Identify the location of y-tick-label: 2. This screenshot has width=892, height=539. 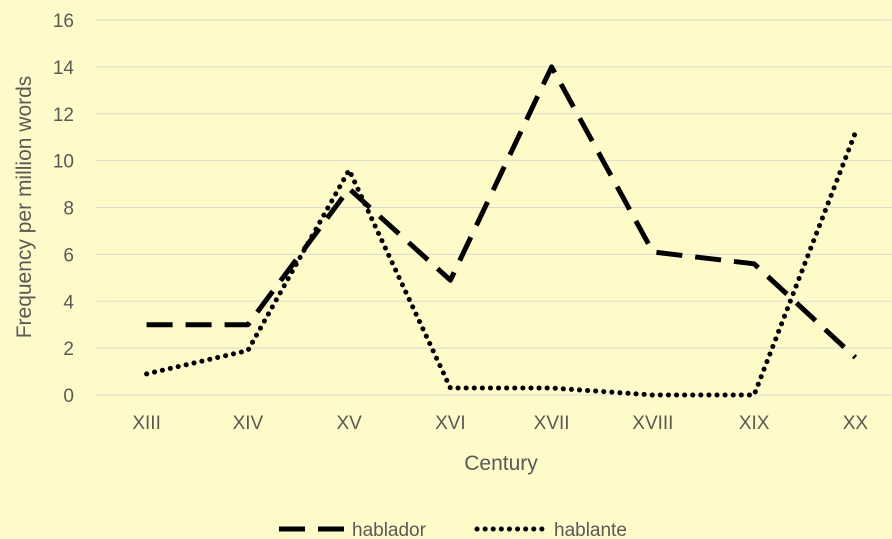
(68, 349).